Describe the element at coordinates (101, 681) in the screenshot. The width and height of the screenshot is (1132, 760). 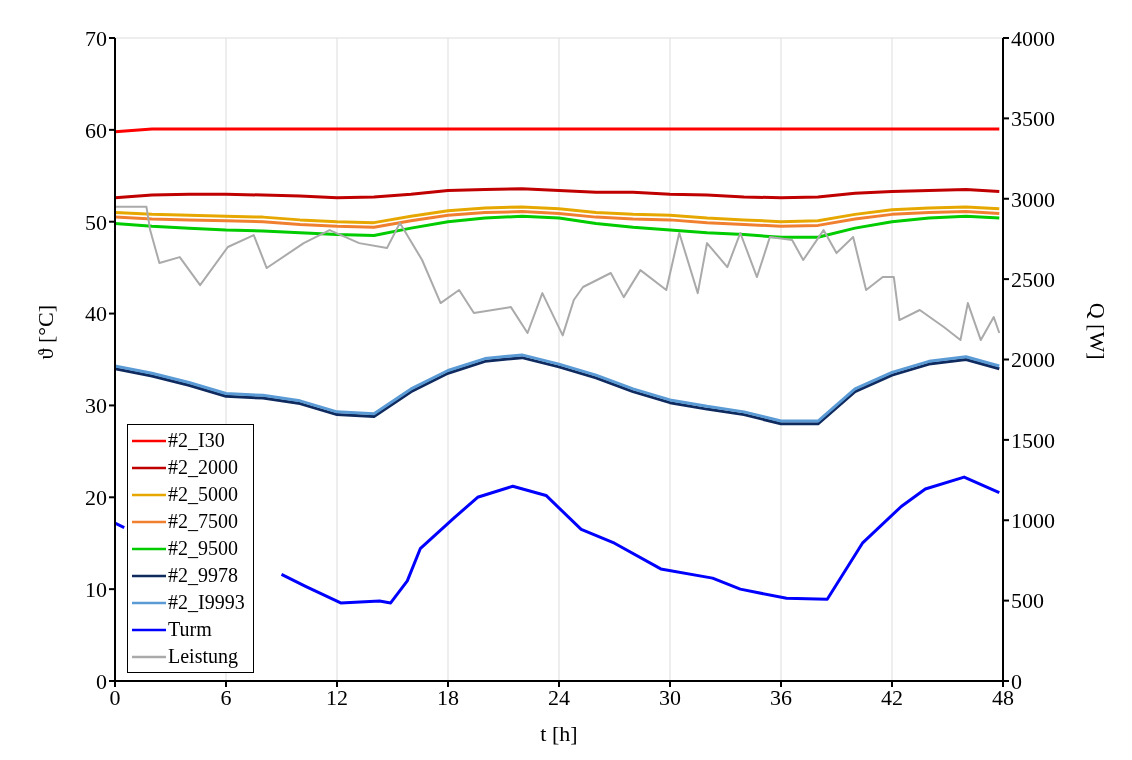
I see `y-tick-label: 0` at that location.